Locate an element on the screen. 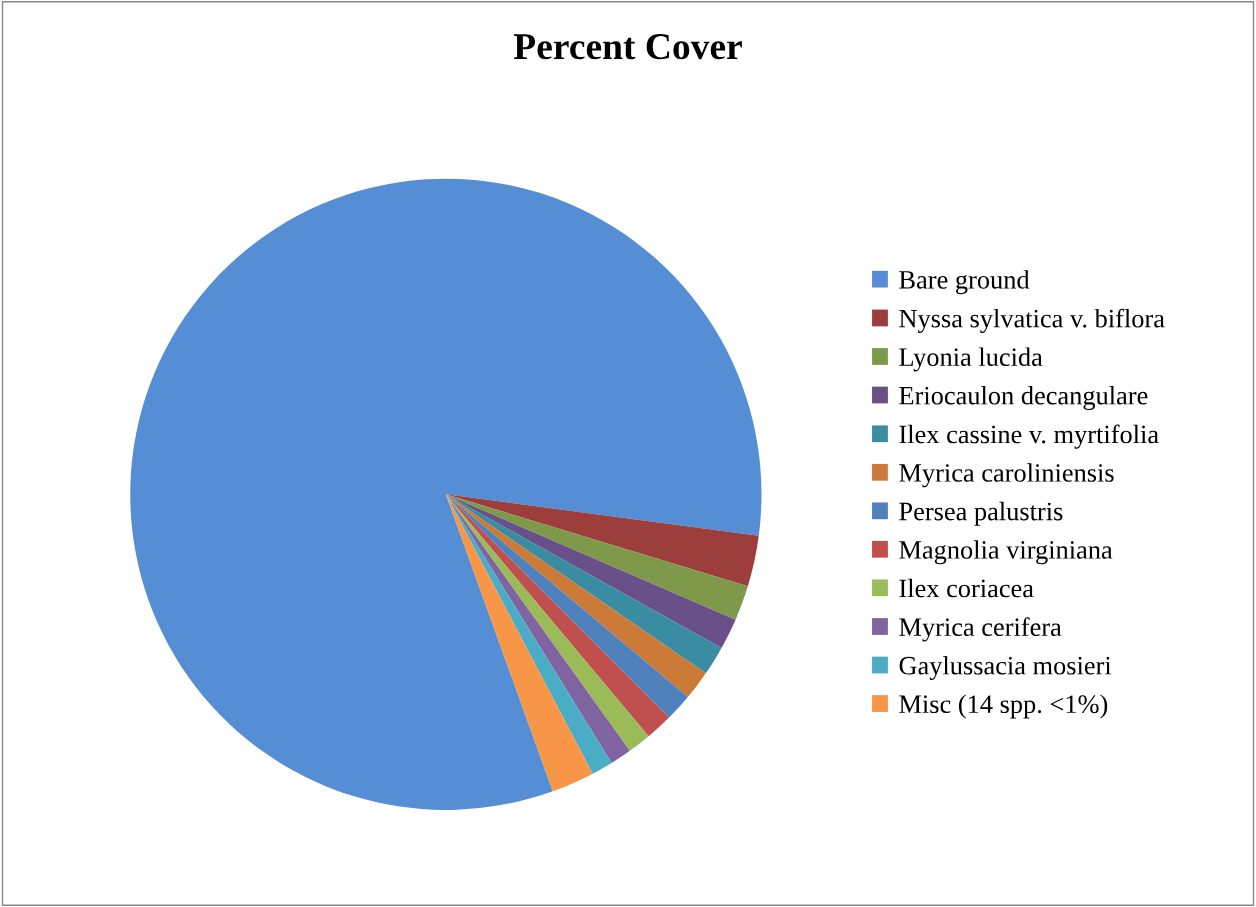 This screenshot has height=907, width=1256. legend-label: Gaylussacia mosieri is located at coordinates (1005, 668).